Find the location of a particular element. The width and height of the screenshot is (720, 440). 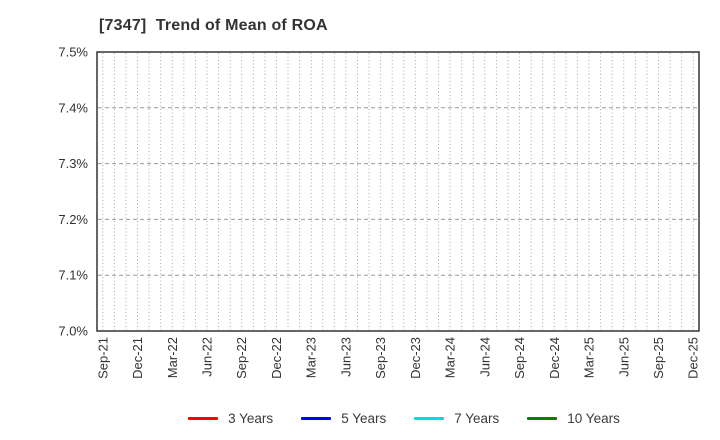

legend-item-10-years: 10 Years is located at coordinates (573, 418).